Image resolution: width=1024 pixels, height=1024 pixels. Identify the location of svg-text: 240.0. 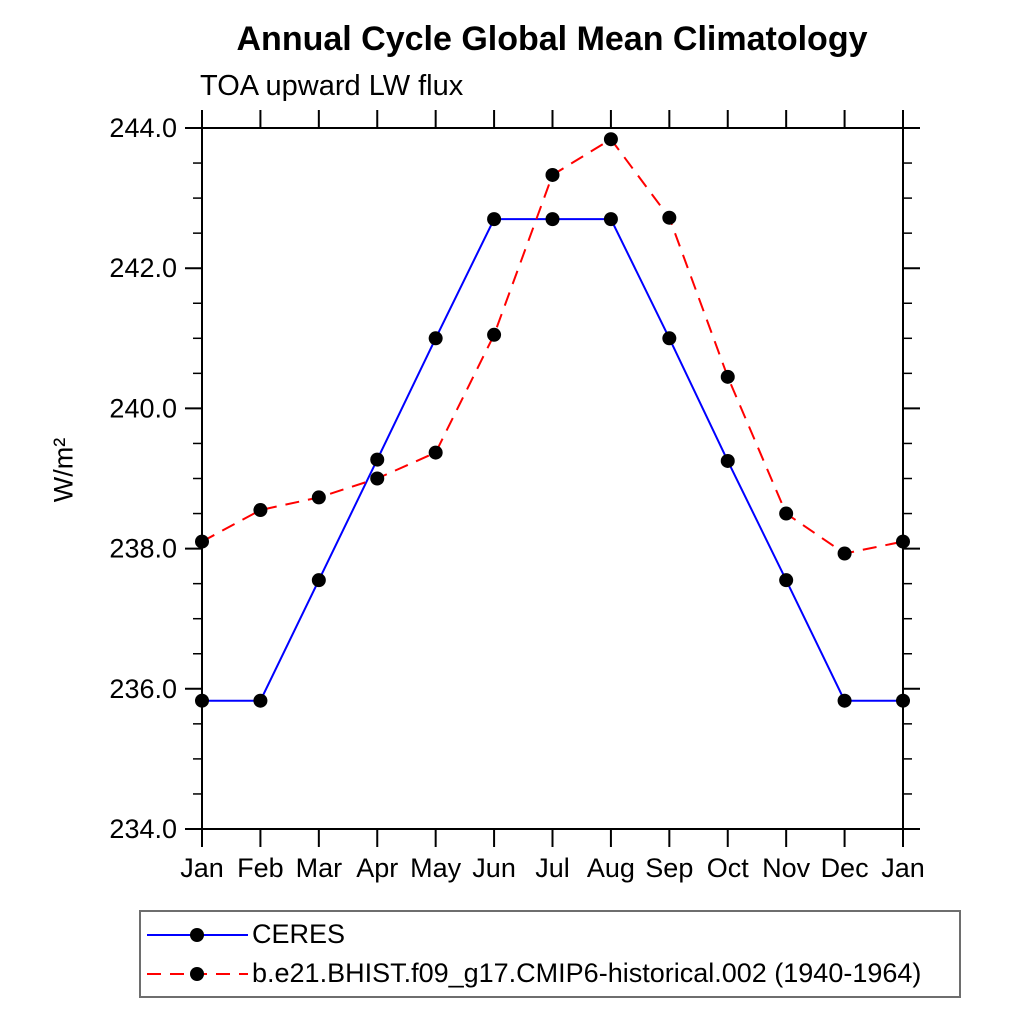
(143, 408).